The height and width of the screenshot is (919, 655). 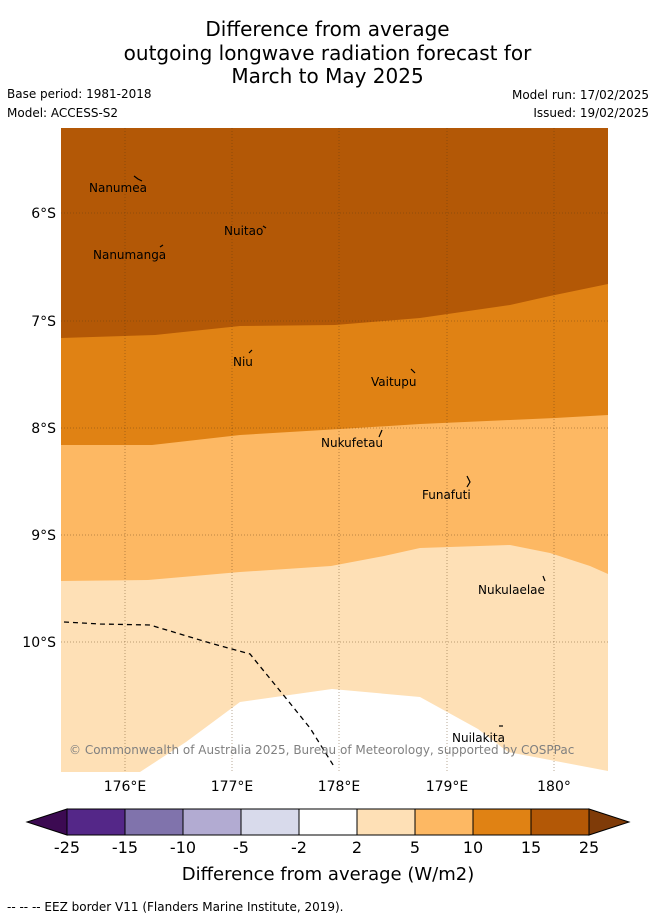 I want to click on place-label-nuilakita: Nuilakita, so click(x=478, y=738).